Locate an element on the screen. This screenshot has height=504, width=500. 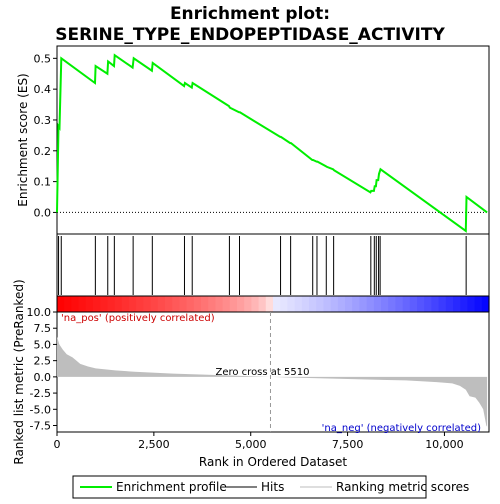
es-y-tick-label: 0.5 is located at coordinates (43, 58).